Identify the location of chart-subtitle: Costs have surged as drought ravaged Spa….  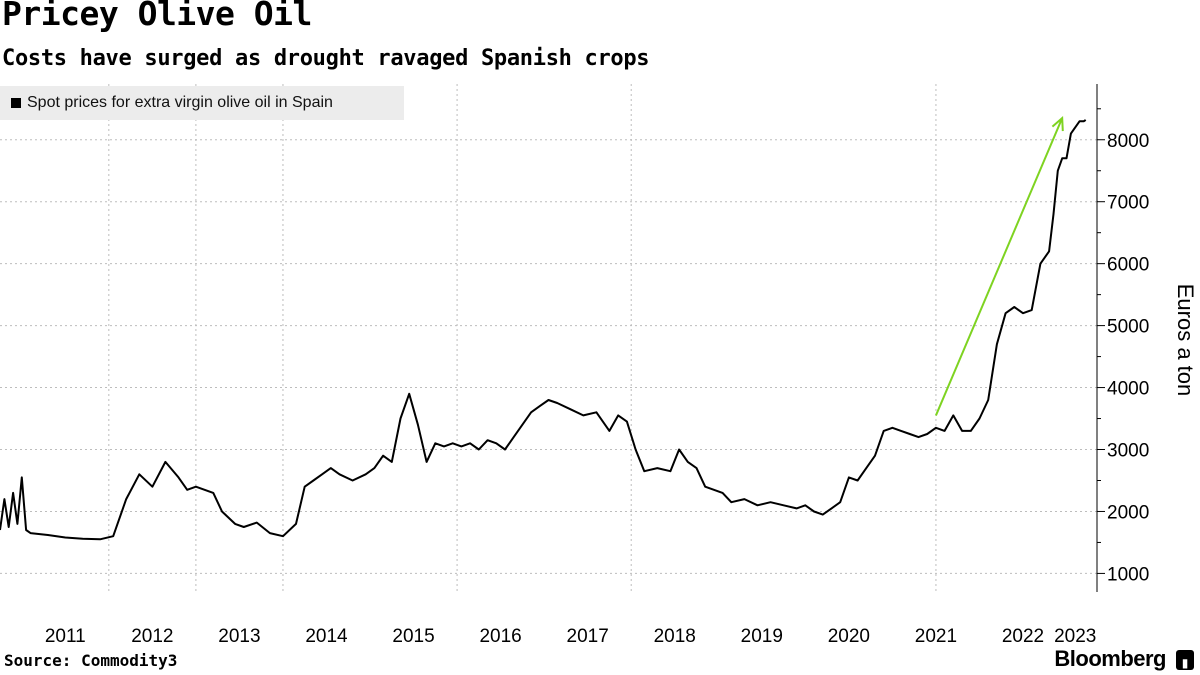
(326, 58).